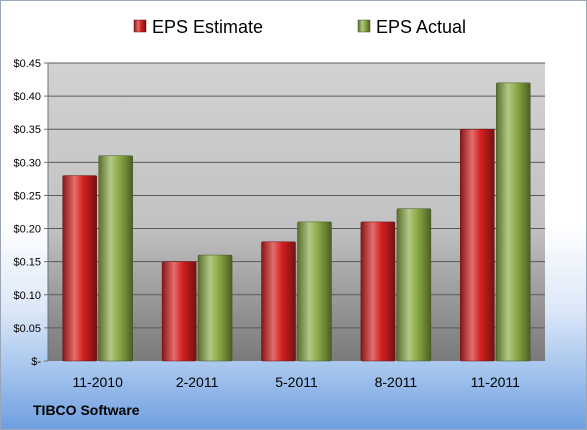 The width and height of the screenshot is (587, 430). Describe the element at coordinates (496, 382) in the screenshot. I see `x-category-label: 11-2011` at that location.